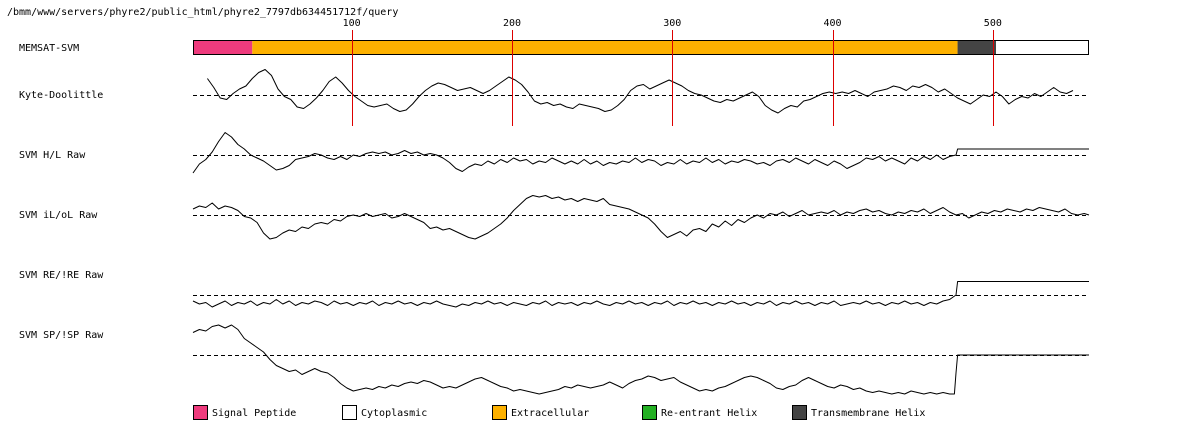 The height and width of the screenshot is (435, 1185). Describe the element at coordinates (868, 413) in the screenshot. I see `legend-label-4: Transmembrane Helix` at that location.